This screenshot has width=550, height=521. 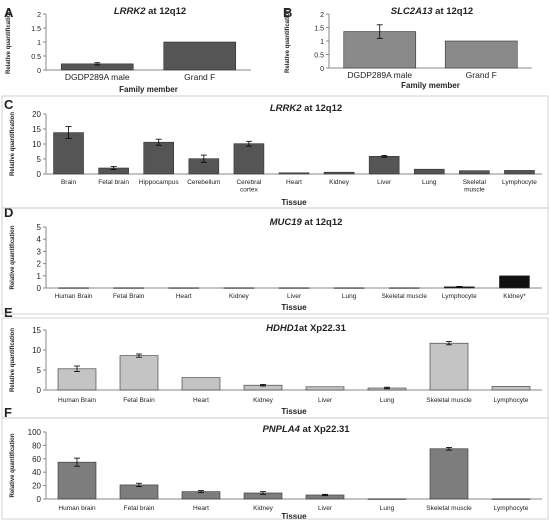 I want to click on x-tick-label-line: Kidney*, so click(x=514, y=296).